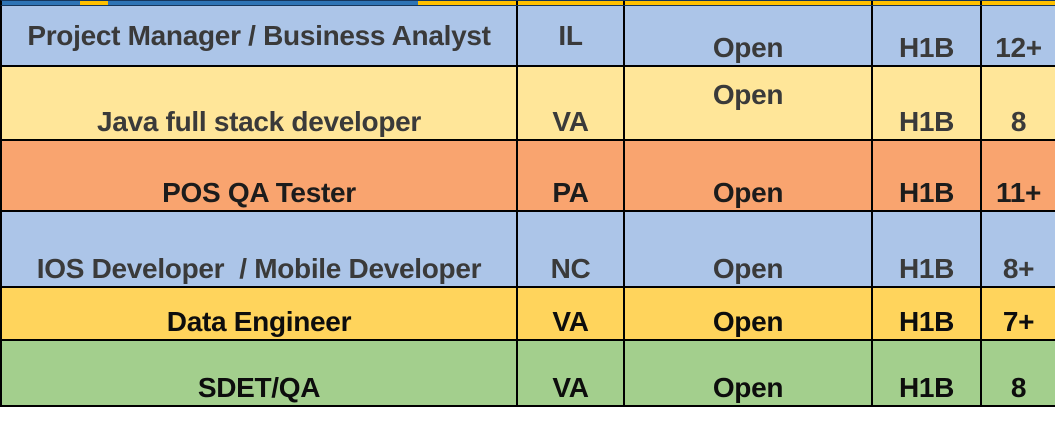  I want to click on job-title-text: SDET/QA, so click(259, 387).